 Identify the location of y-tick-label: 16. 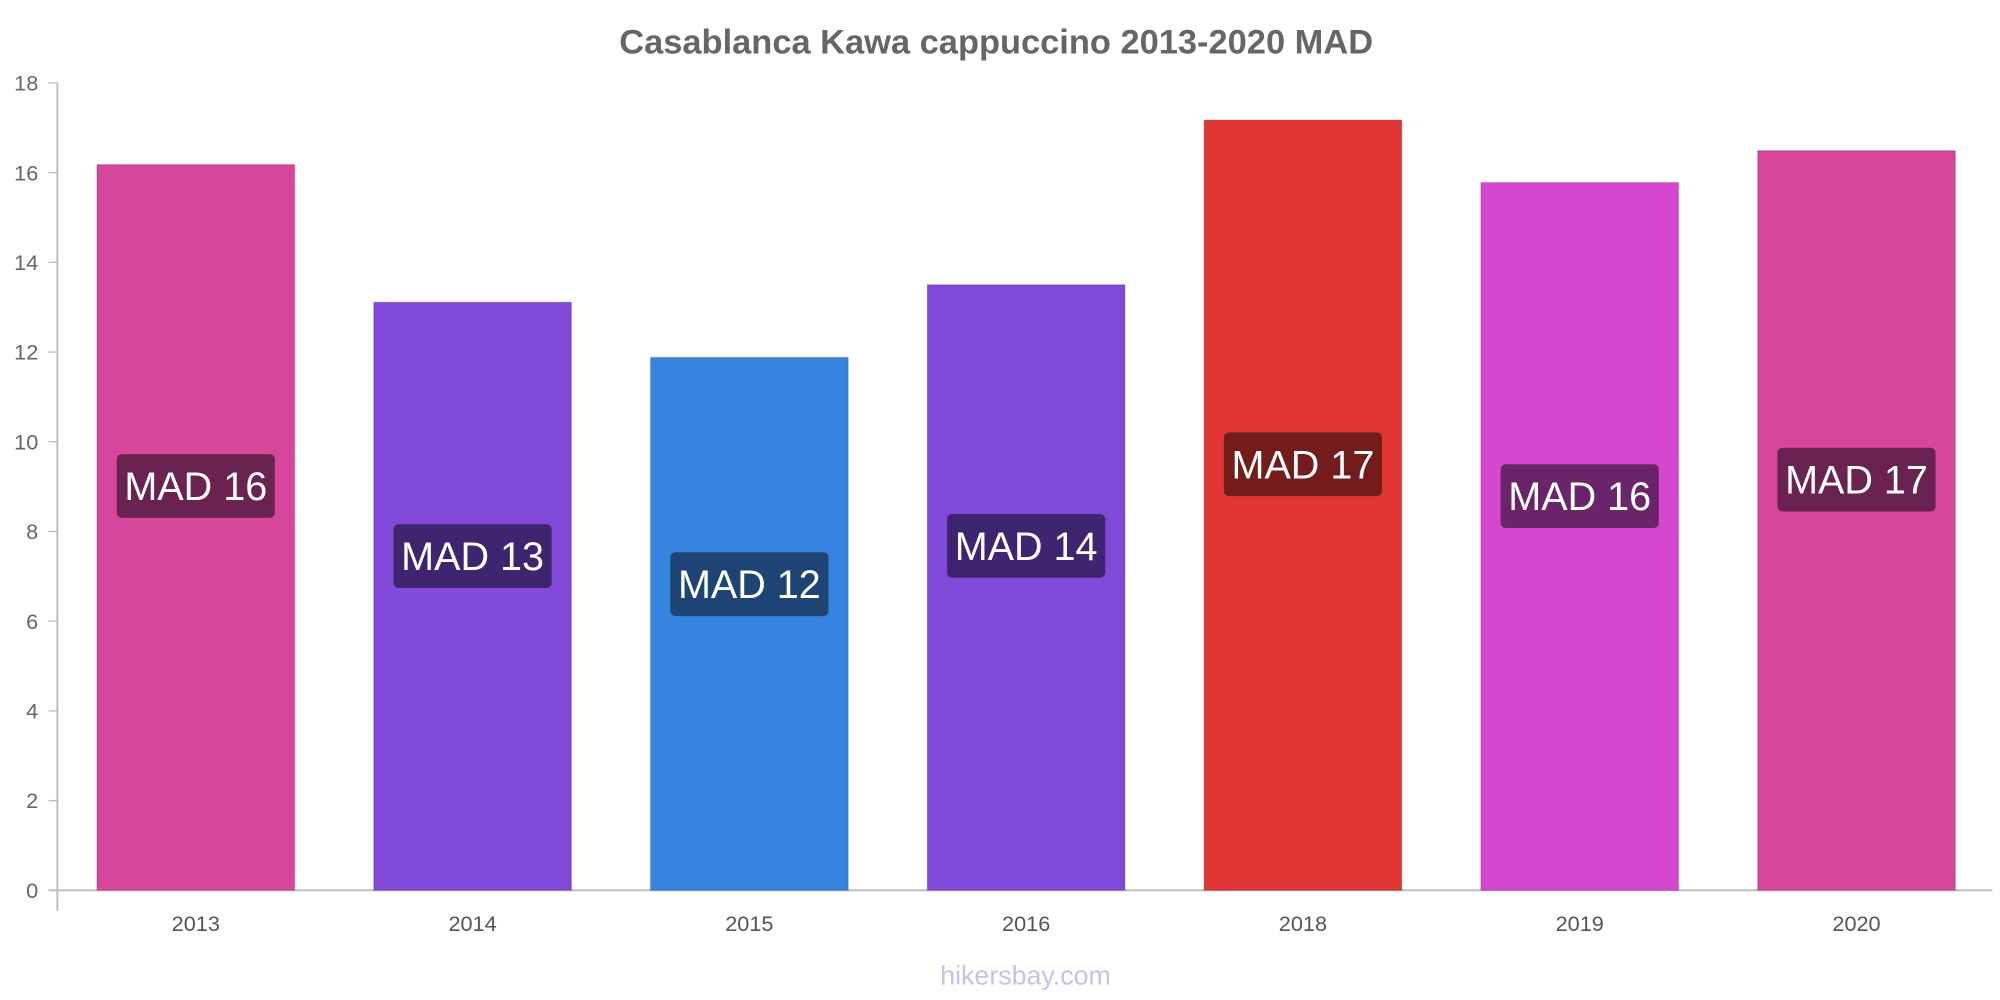
(26, 172).